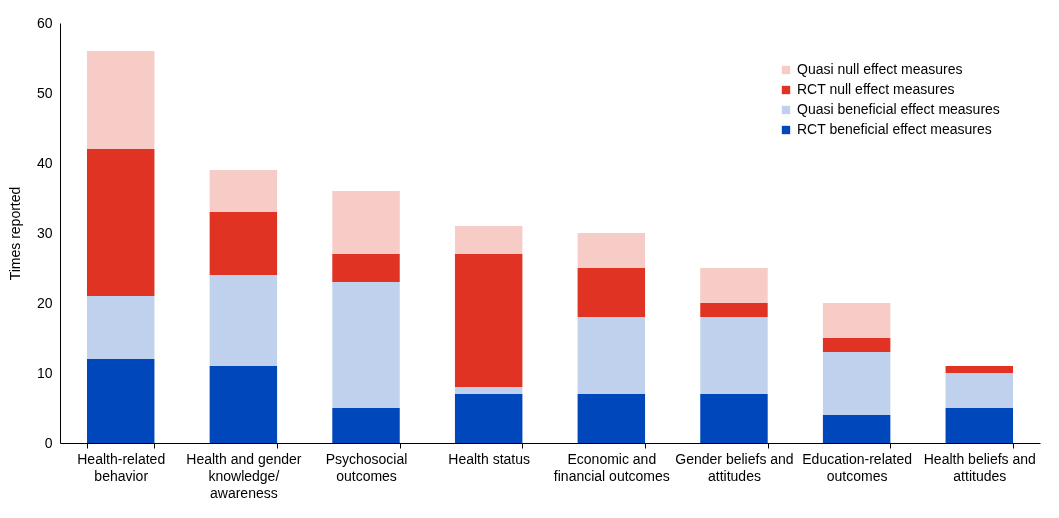 Image resolution: width=1059 pixels, height=518 pixels. What do you see at coordinates (734, 467) in the screenshot?
I see `x-tick-label: Gender beliefs and attitudes` at bounding box center [734, 467].